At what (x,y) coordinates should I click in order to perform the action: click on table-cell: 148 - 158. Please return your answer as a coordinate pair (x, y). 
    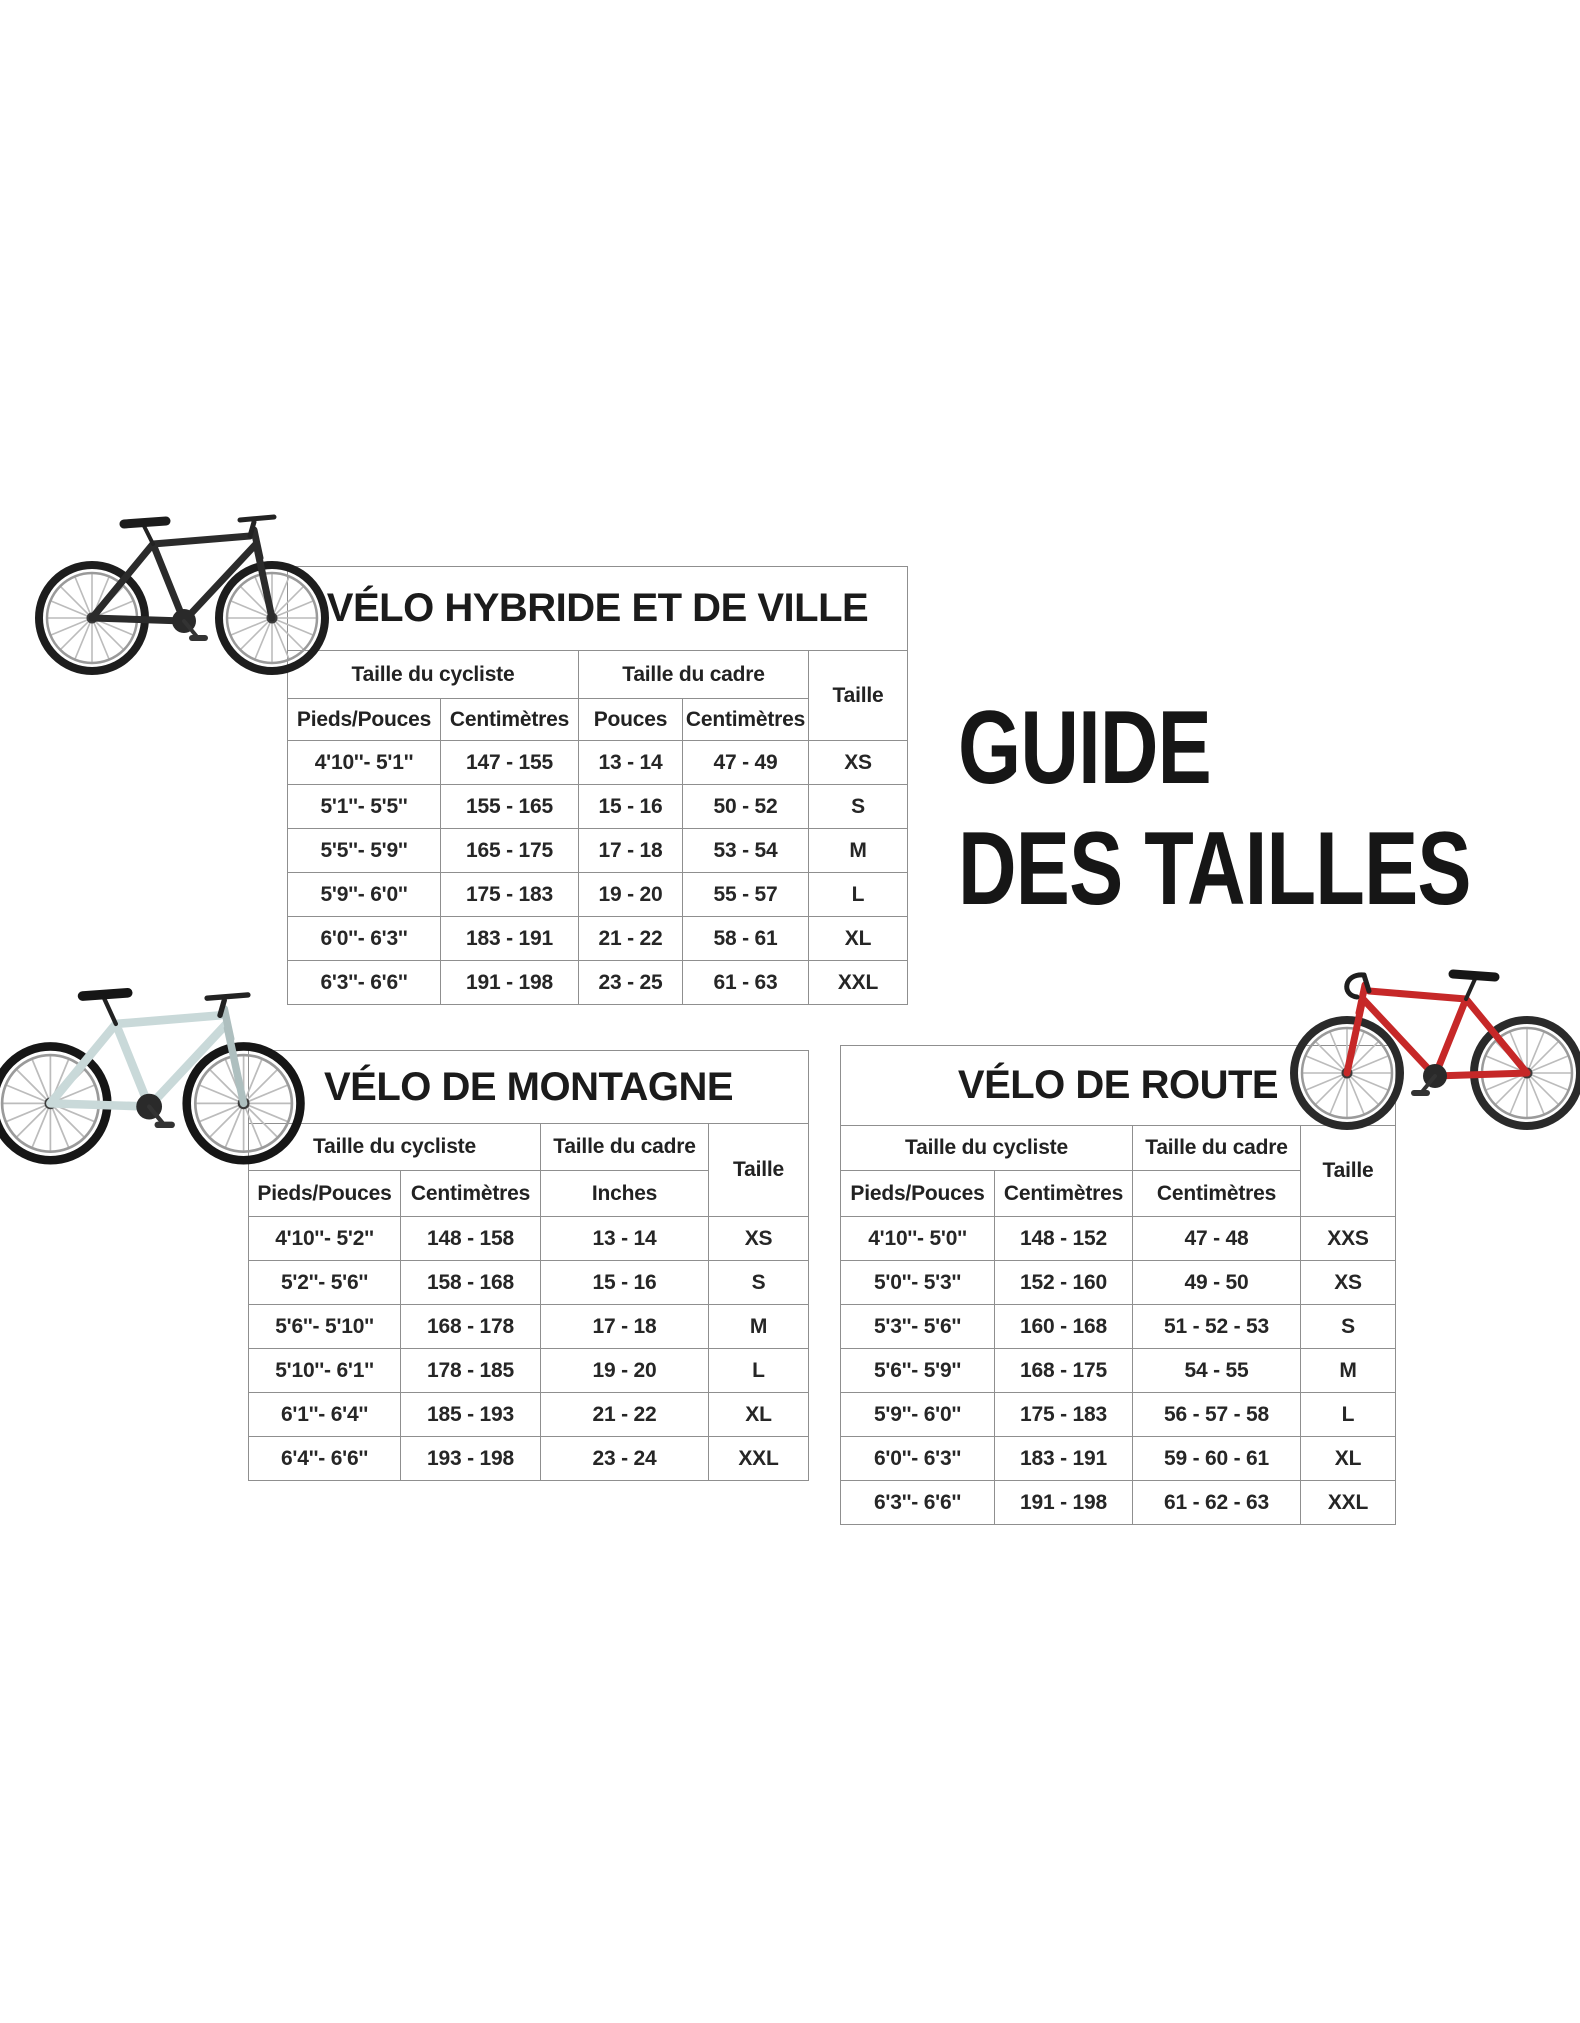
    Looking at the image, I should click on (470, 1238).